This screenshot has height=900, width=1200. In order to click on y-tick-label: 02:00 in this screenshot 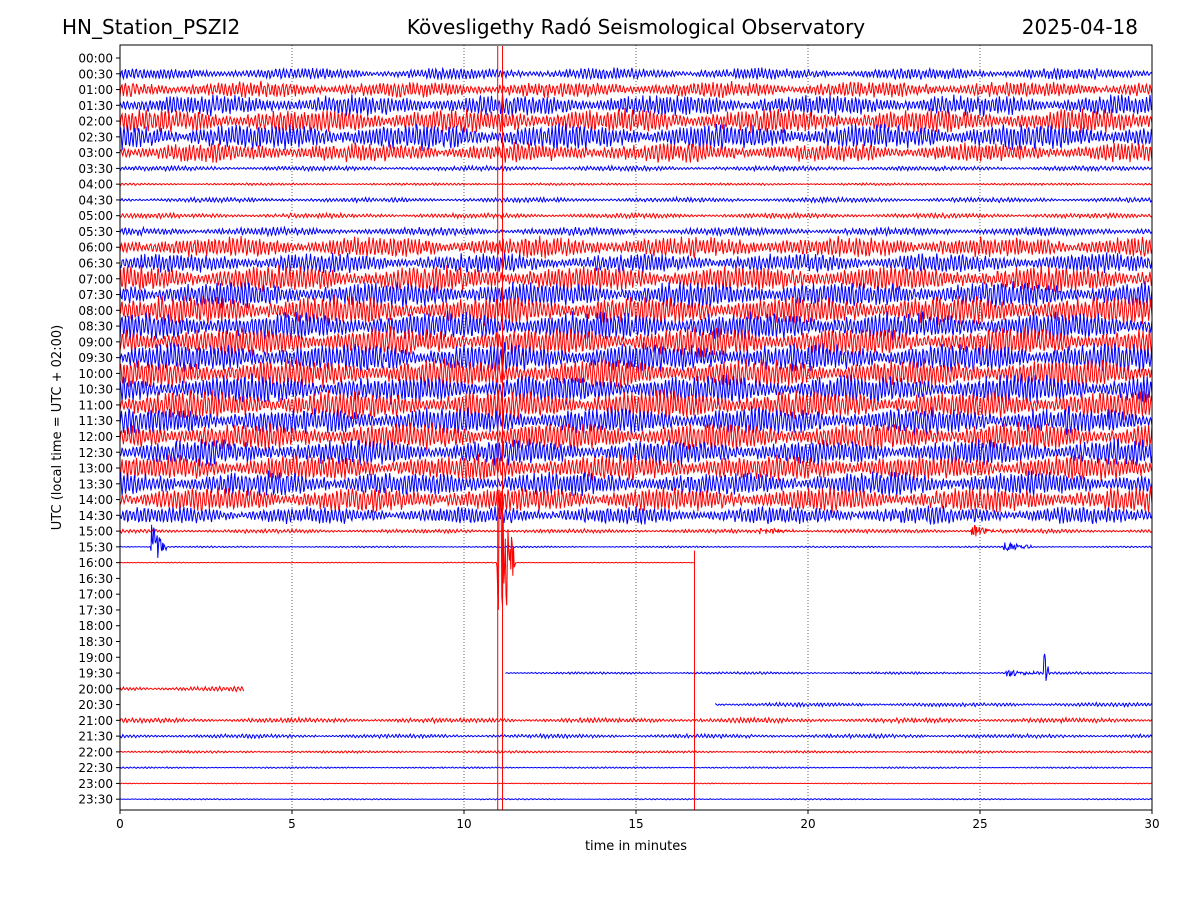, I will do `click(95, 122)`.